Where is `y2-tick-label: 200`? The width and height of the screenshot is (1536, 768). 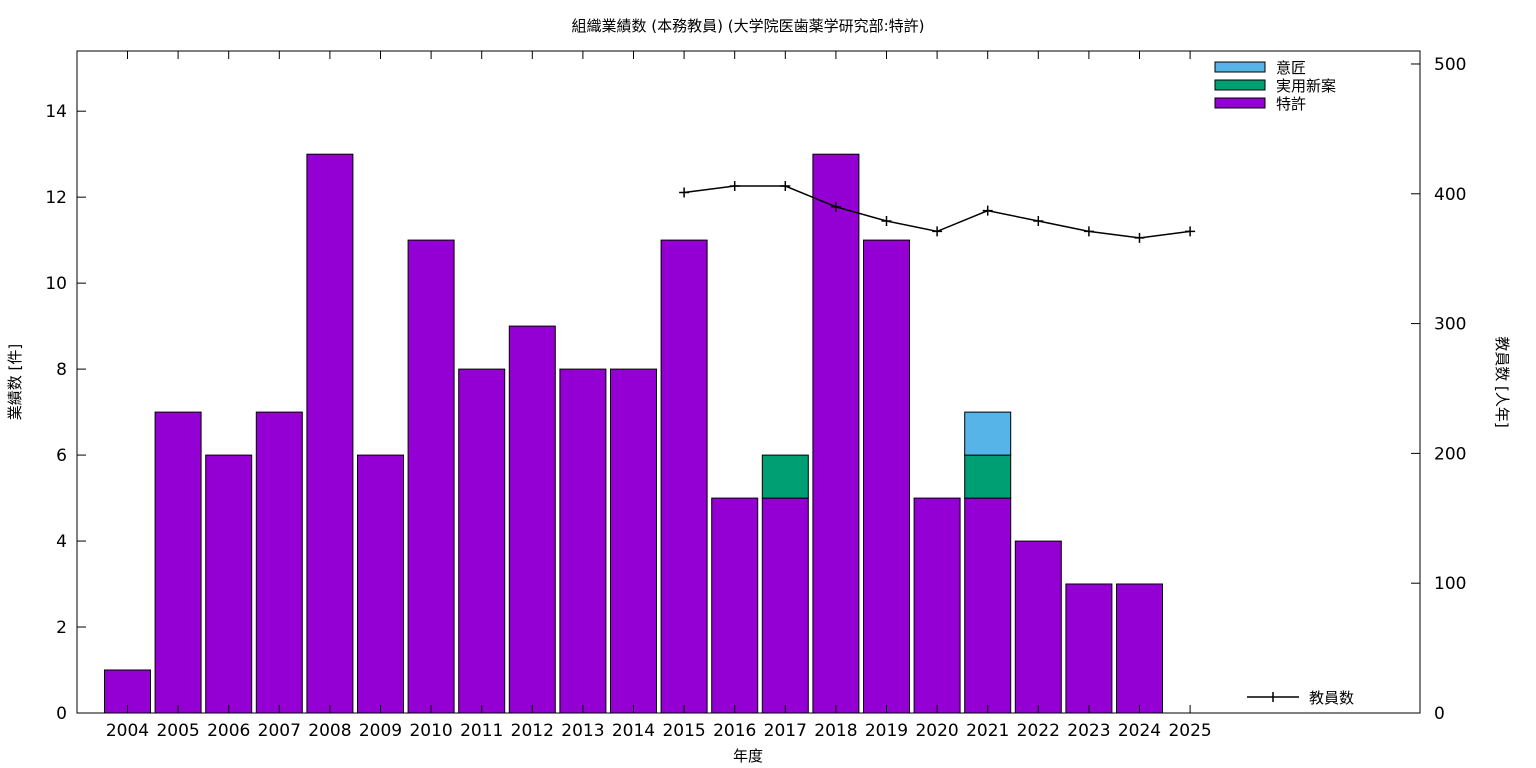
y2-tick-label: 200 is located at coordinates (1450, 454).